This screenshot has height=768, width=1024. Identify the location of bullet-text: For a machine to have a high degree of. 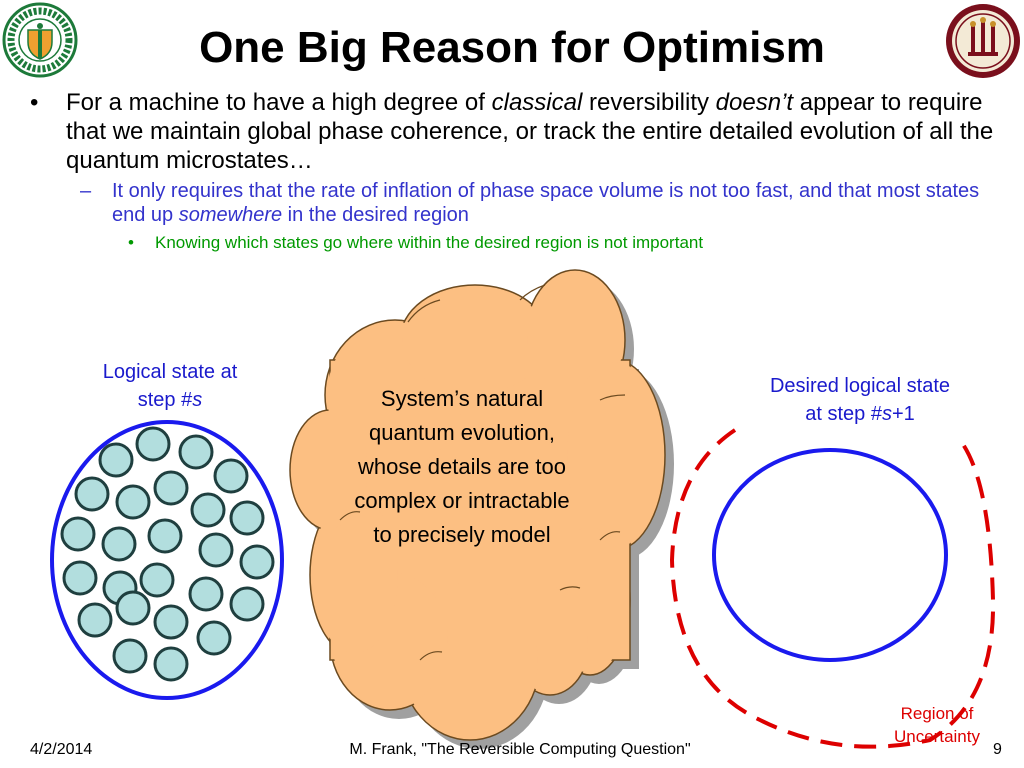
(279, 102).